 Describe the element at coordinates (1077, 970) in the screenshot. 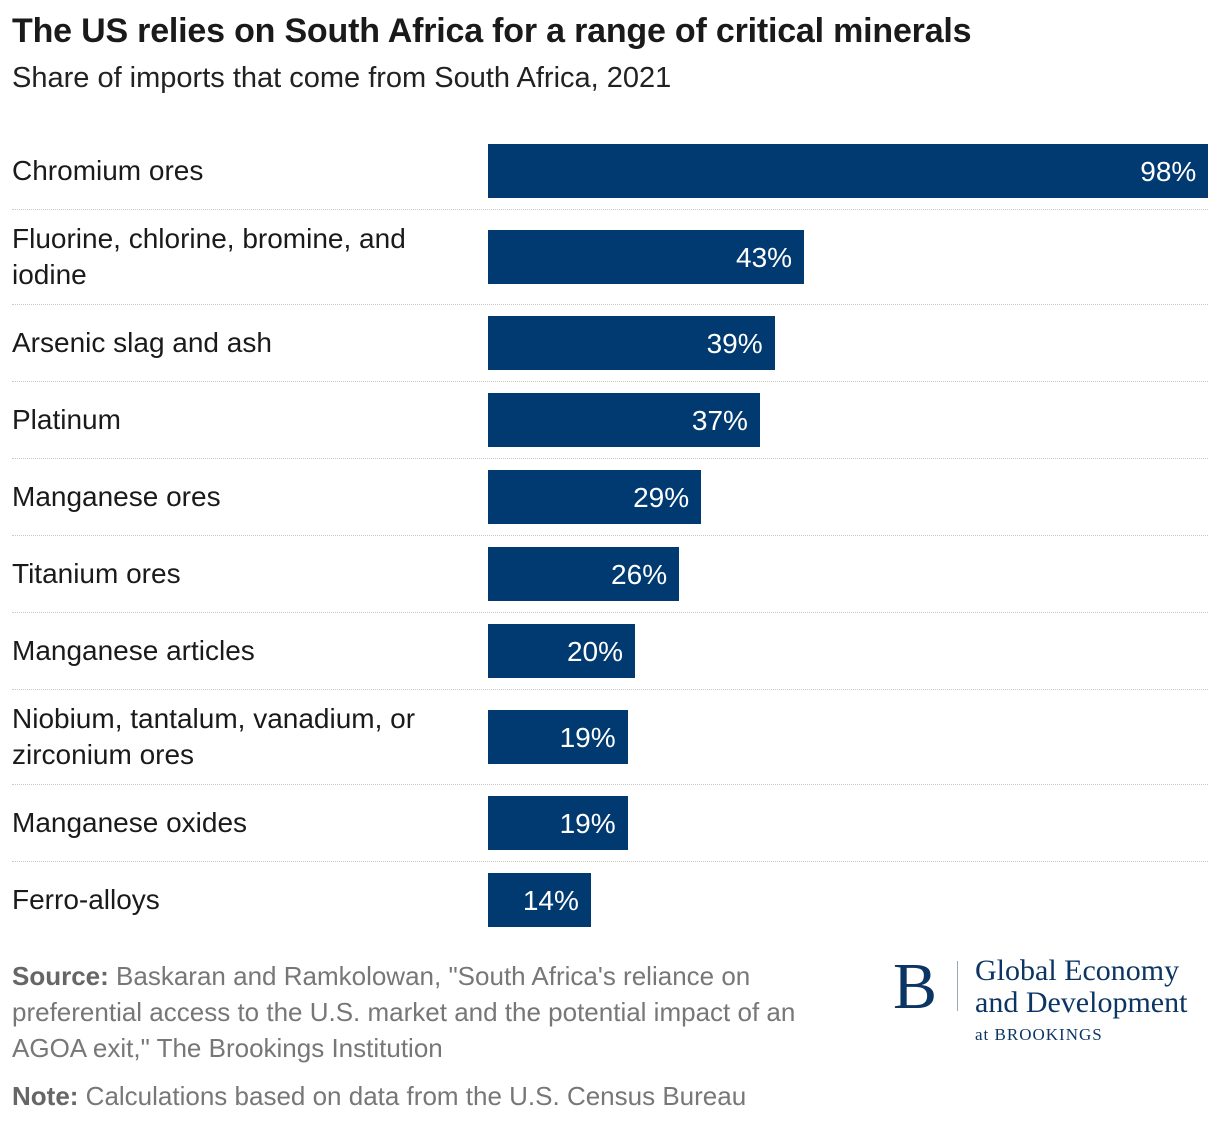

I see `logo-line1: Global Economy` at that location.